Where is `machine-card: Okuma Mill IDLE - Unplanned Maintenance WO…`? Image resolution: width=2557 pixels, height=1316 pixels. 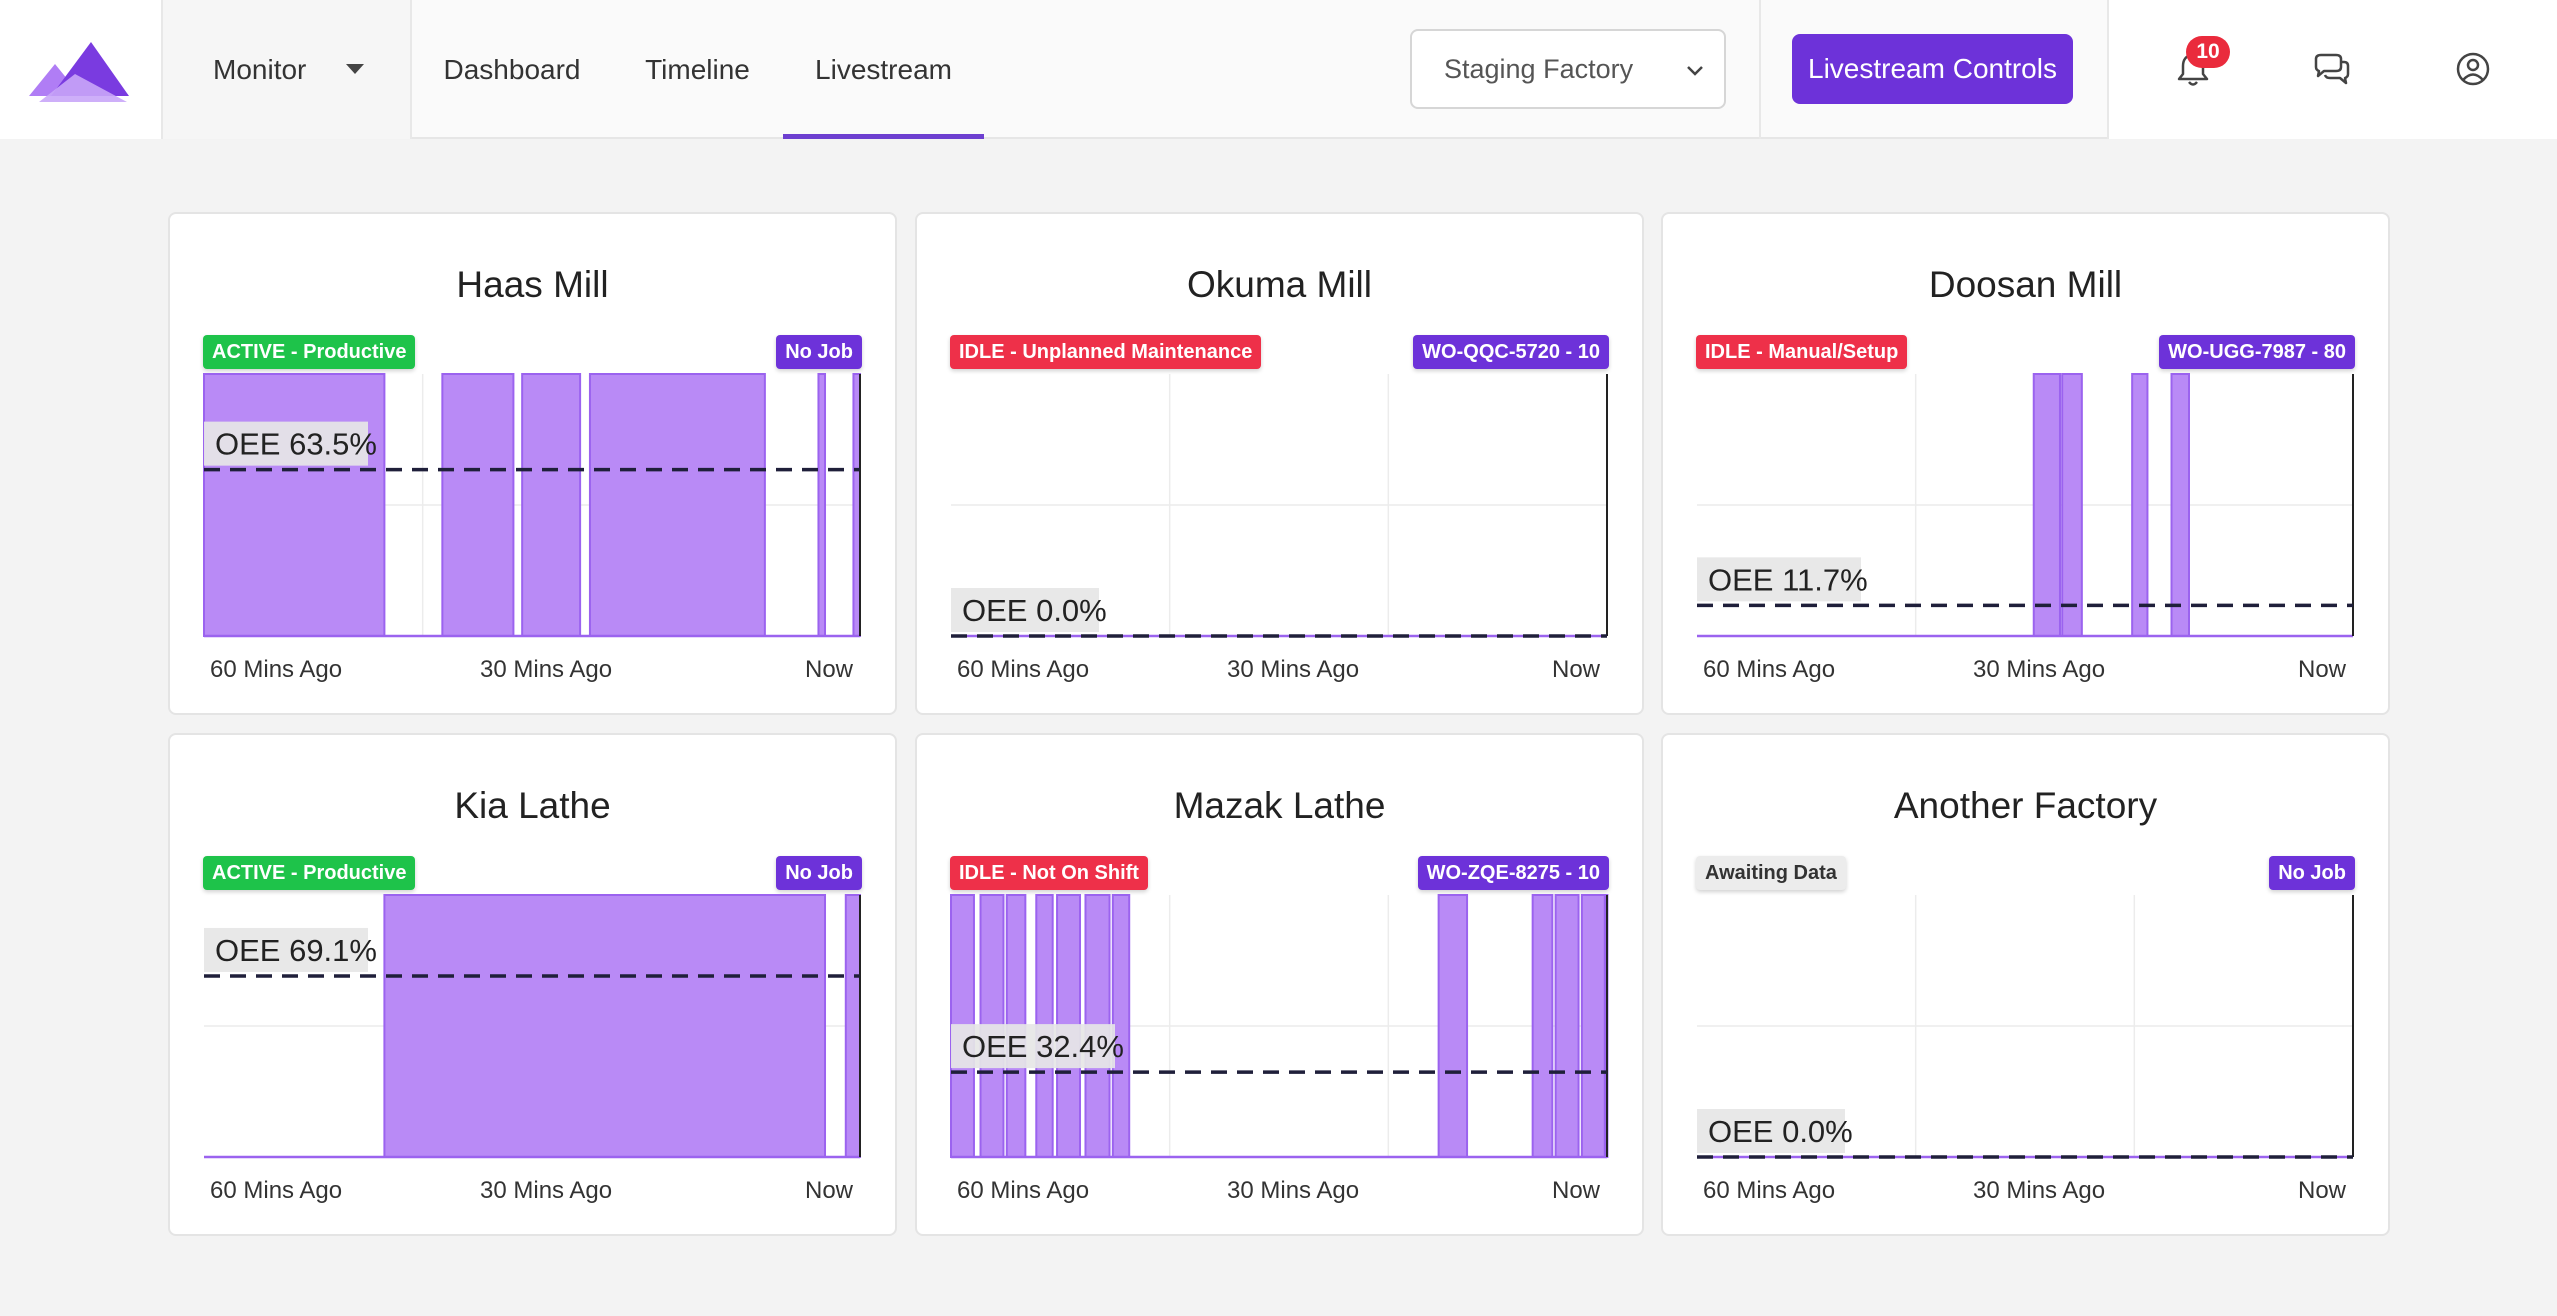
machine-card: Okuma Mill IDLE - Unplanned Maintenance WO… is located at coordinates (1279, 463).